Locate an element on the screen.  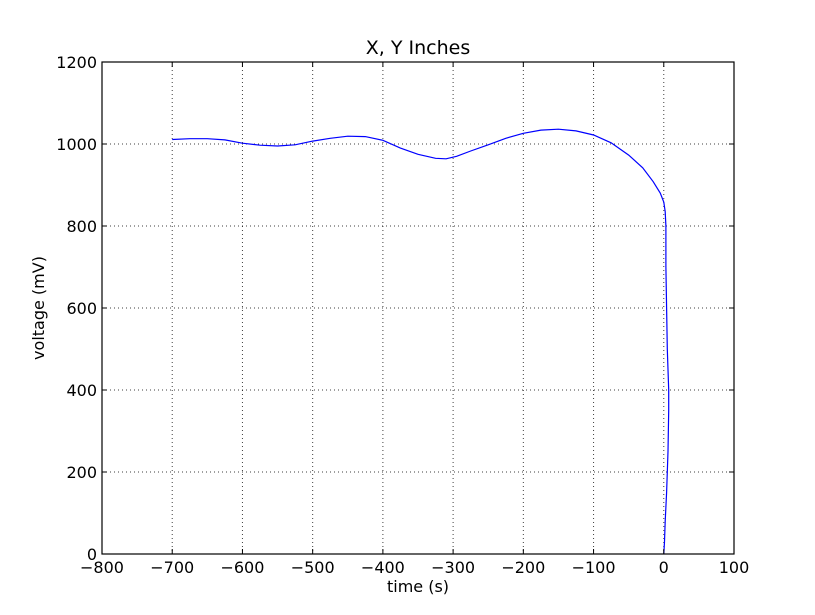
x-tick-labels: −800 −700 −600 −500 −400 −300 −200 −100 0 100 is located at coordinates (414, 567).